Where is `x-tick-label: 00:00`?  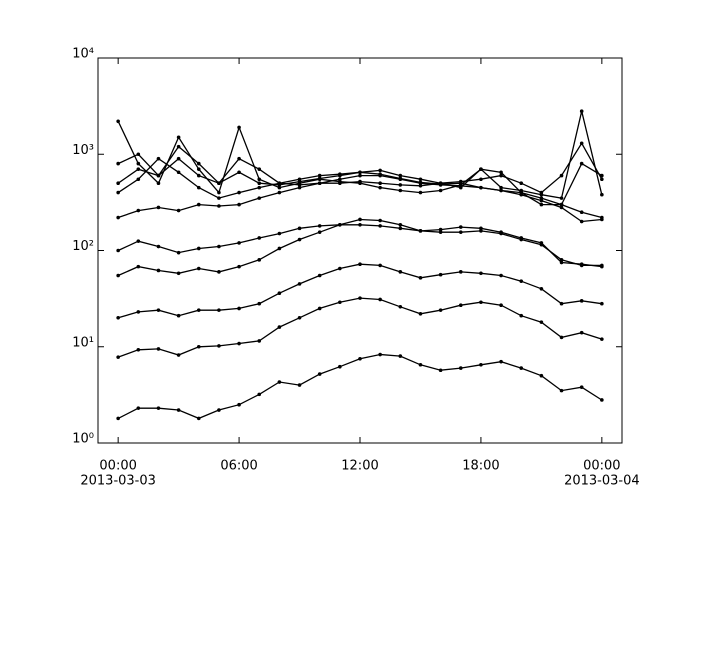 x-tick-label: 00:00 is located at coordinates (601, 466).